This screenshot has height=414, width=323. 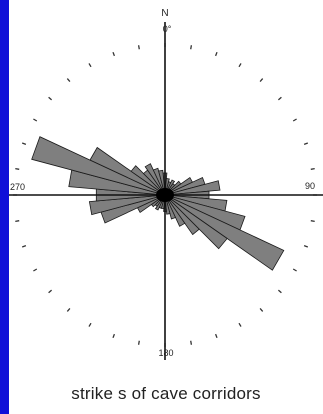 I want to click on label-180: 180, so click(x=165, y=353).